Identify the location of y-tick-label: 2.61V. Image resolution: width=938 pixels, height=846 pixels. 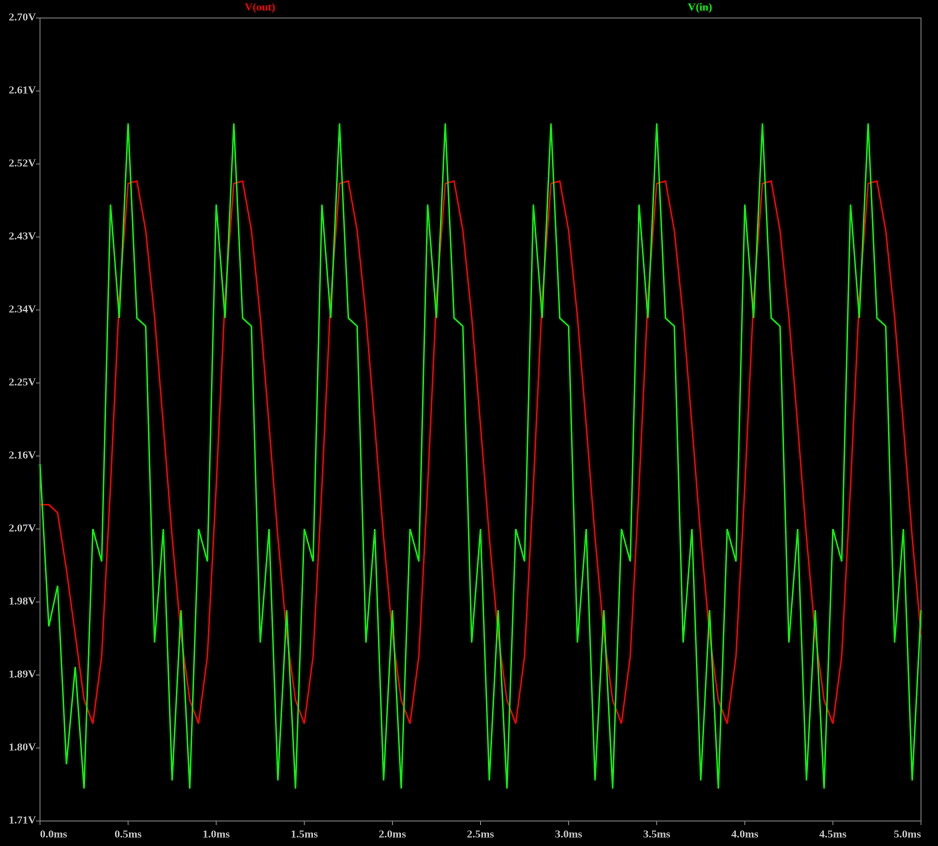
(22, 91).